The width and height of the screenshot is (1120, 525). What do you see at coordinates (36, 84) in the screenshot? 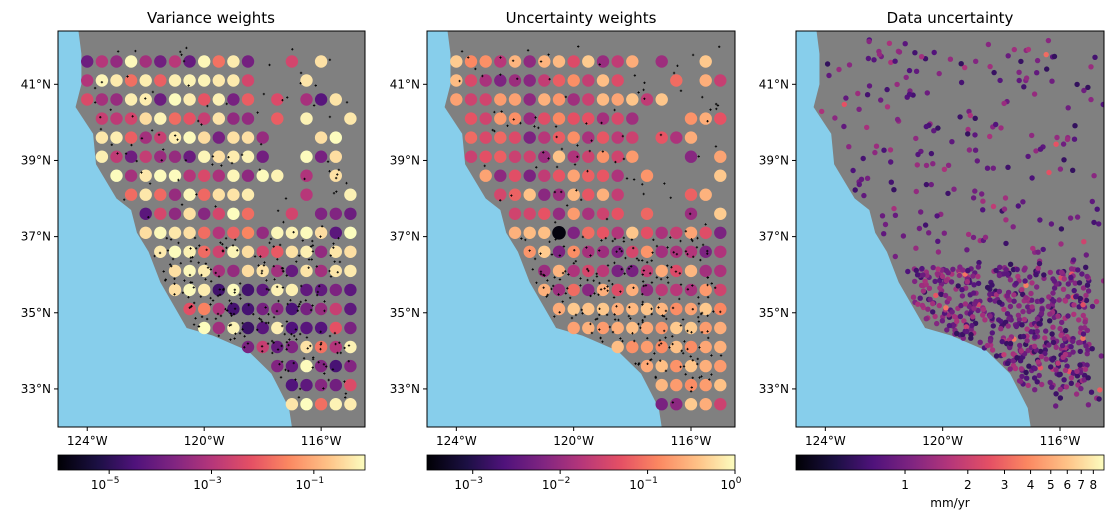
I see `y-tick-label: 41°N` at bounding box center [36, 84].